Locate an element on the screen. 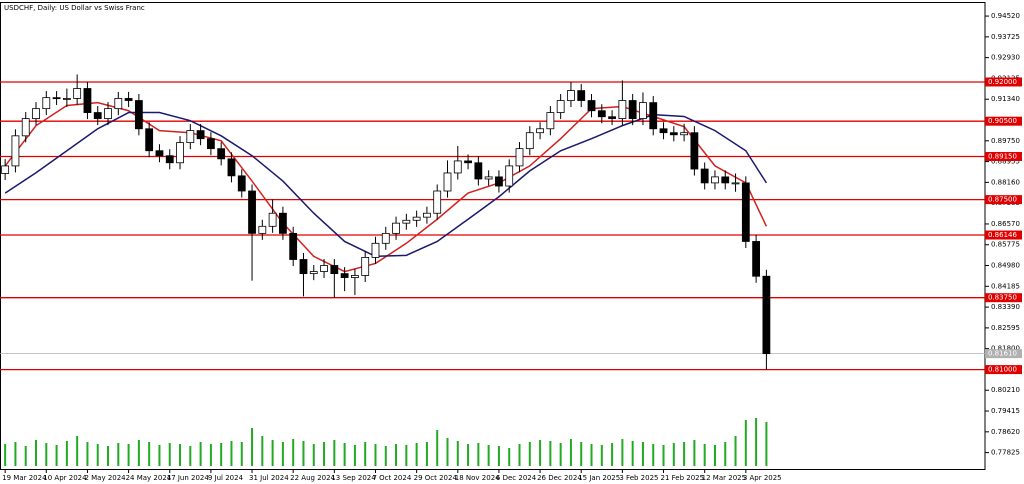  x-tick-label: 26 Dec 2024 is located at coordinates (559, 478).